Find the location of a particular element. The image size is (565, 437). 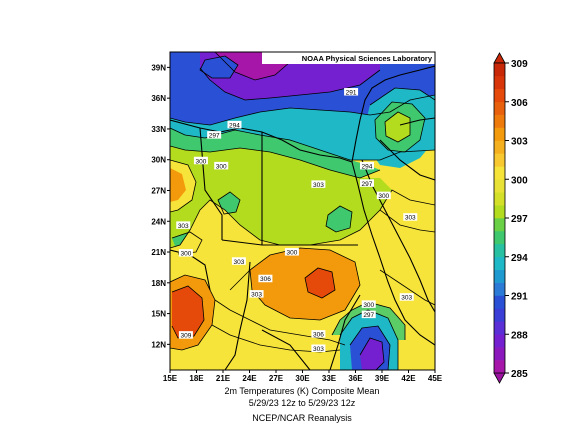

colorbar-min-arrow is located at coordinates (499, 378).